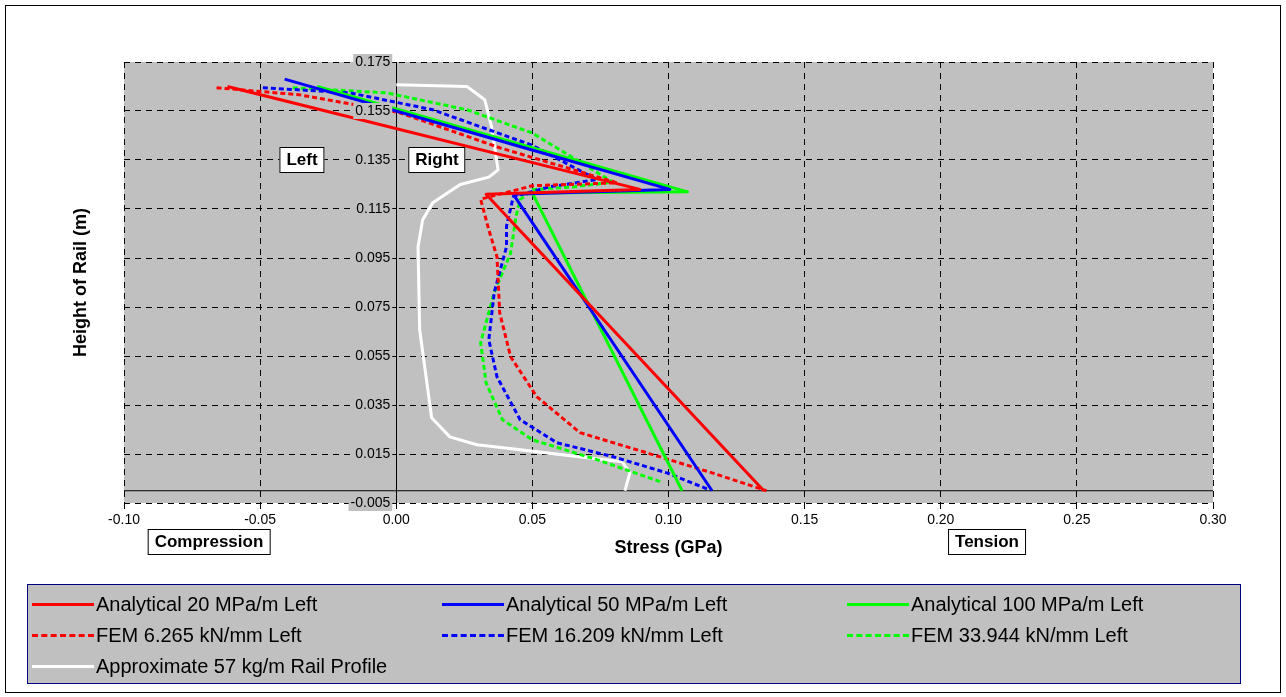  What do you see at coordinates (373, 256) in the screenshot?
I see `y-tick-label: 0.095` at bounding box center [373, 256].